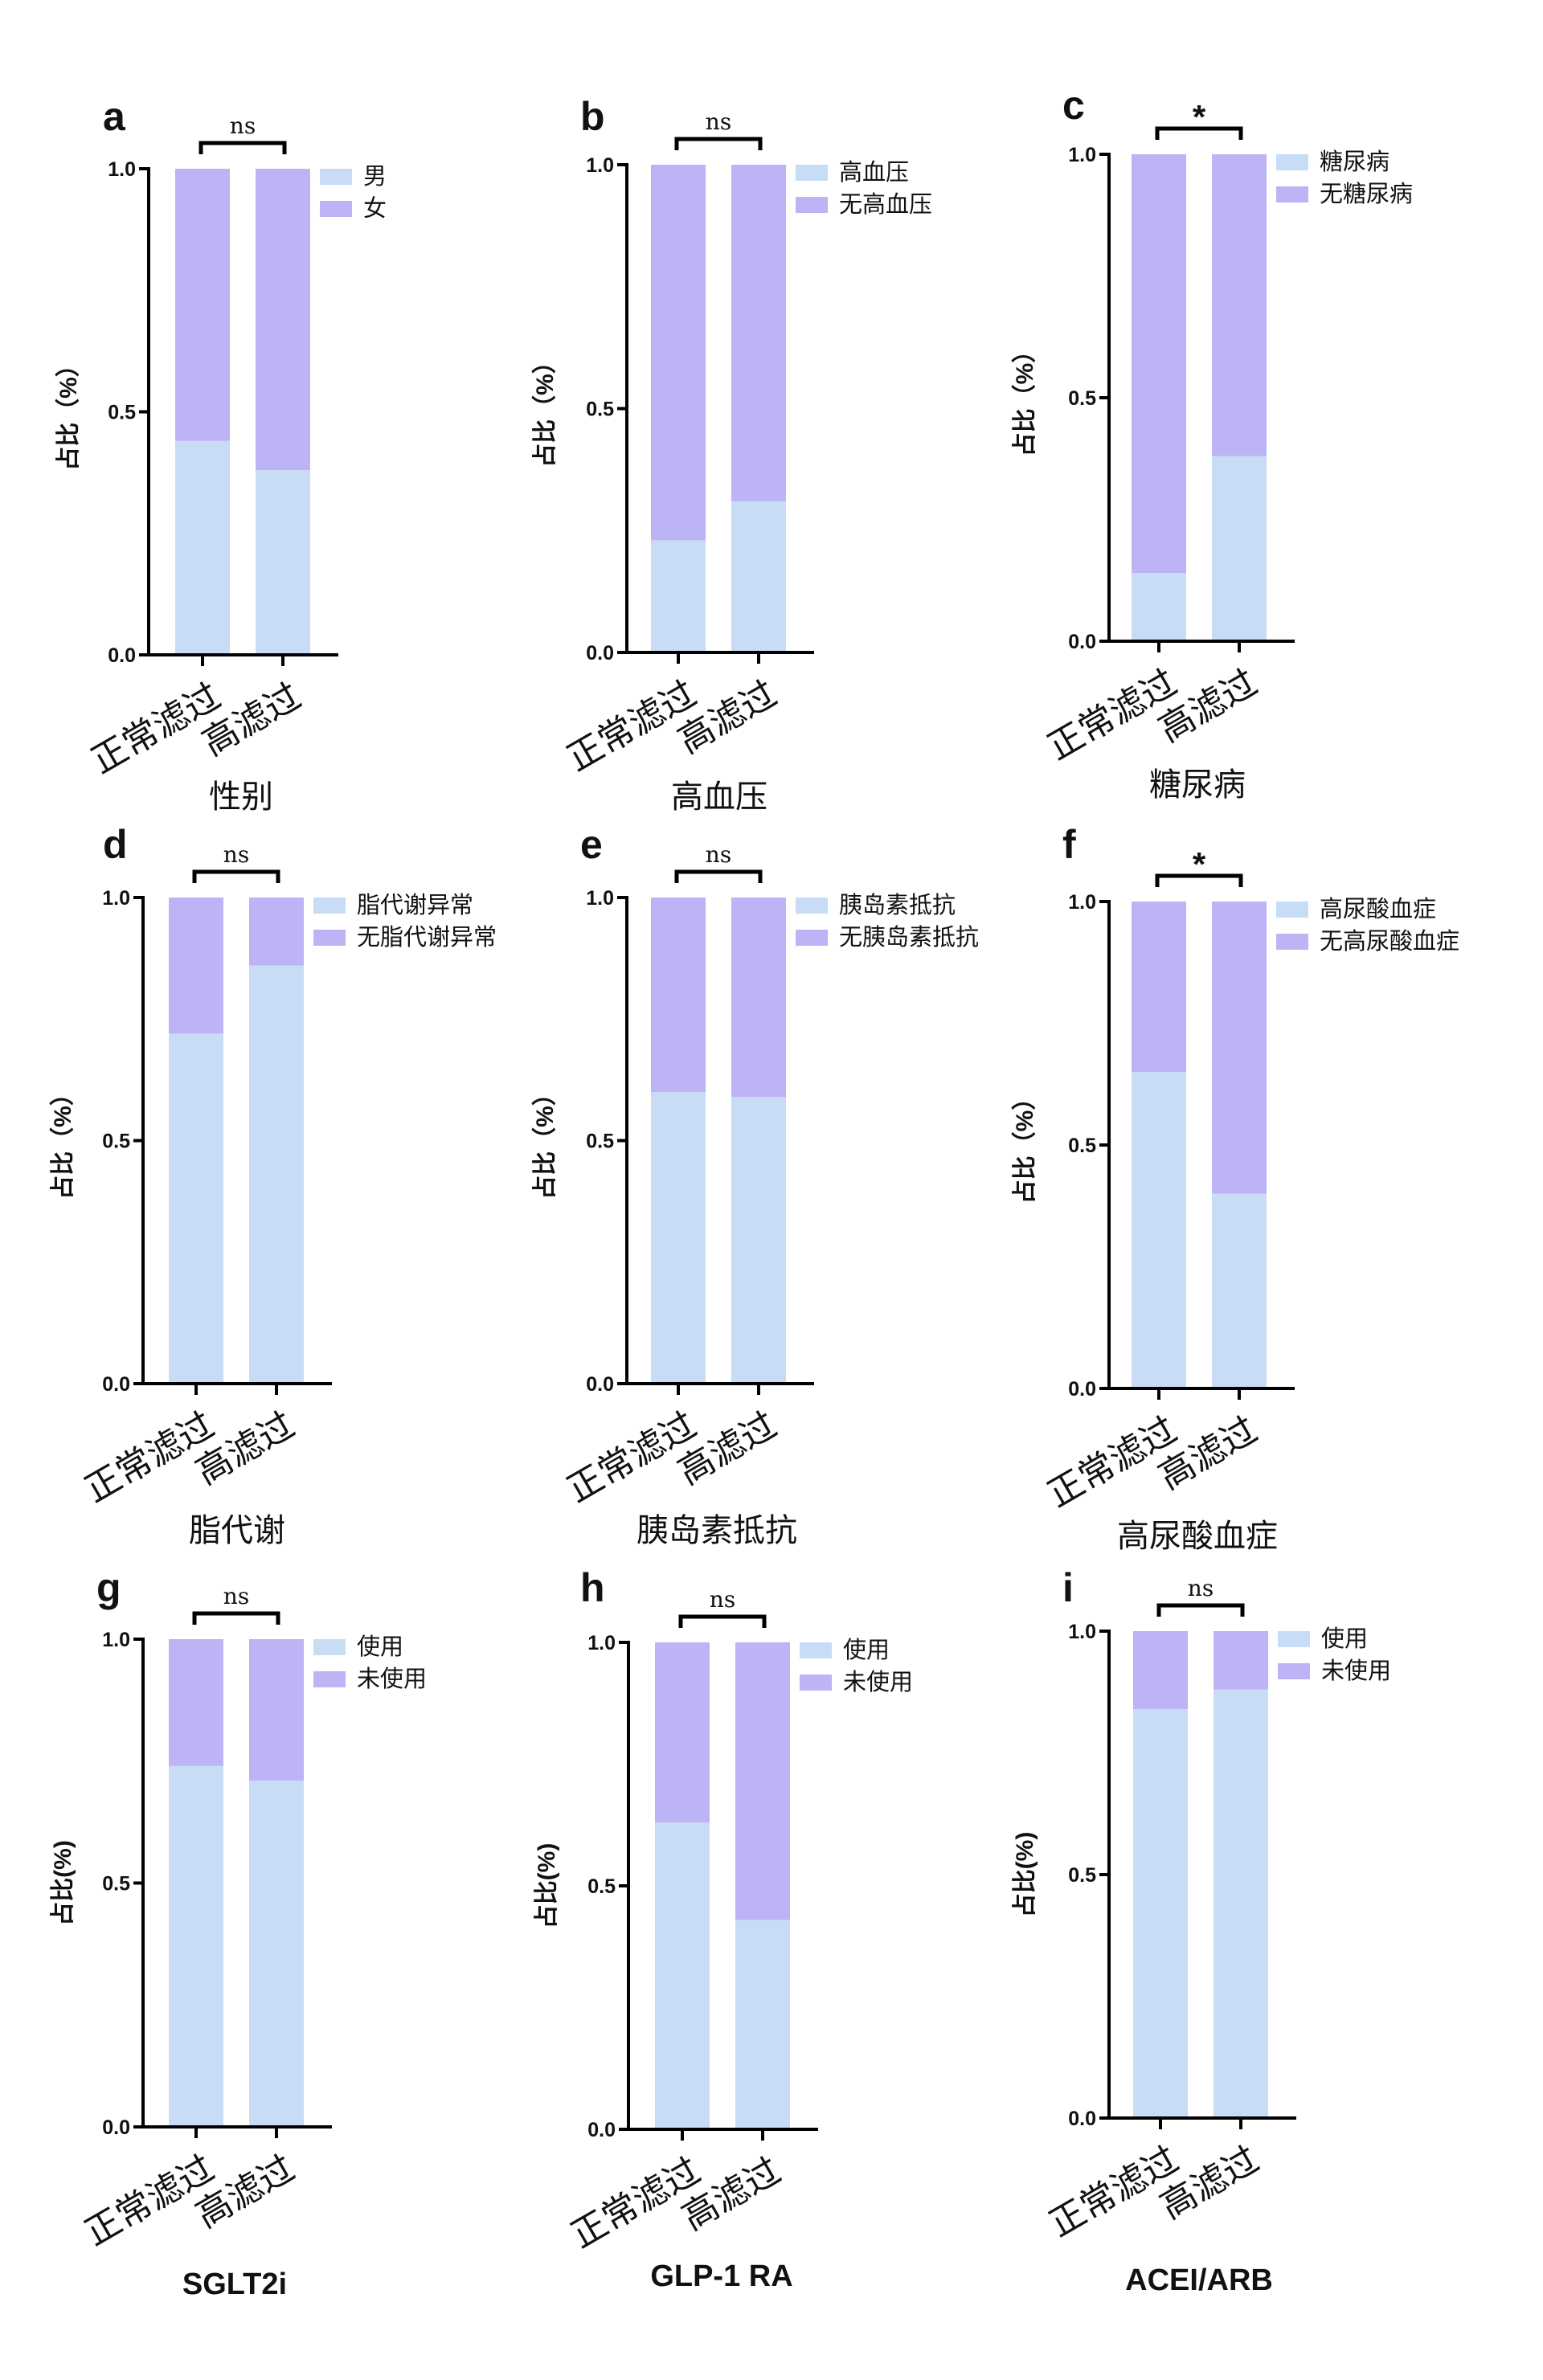 This screenshot has height=2380, width=1543. I want to click on legend-label: 脂代谢异常, so click(415, 905).